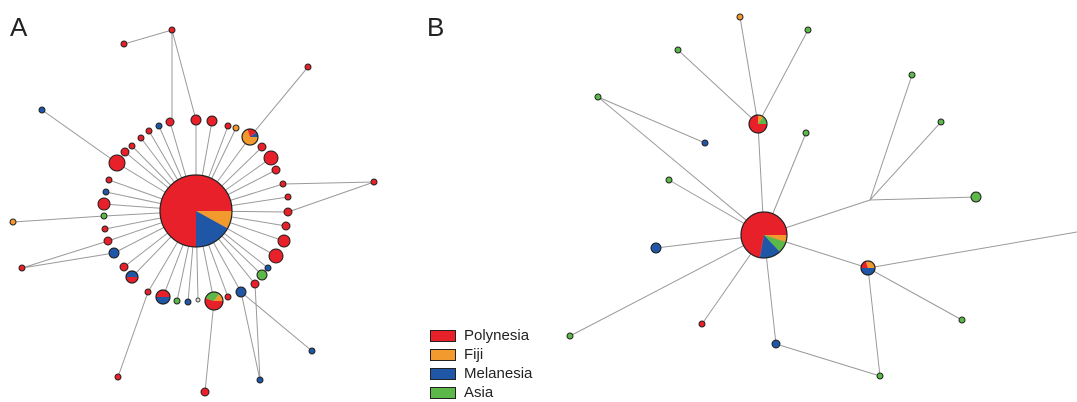 The width and height of the screenshot is (1077, 402). What do you see at coordinates (443, 373) in the screenshot?
I see `legend-swatch-melanesia` at bounding box center [443, 373].